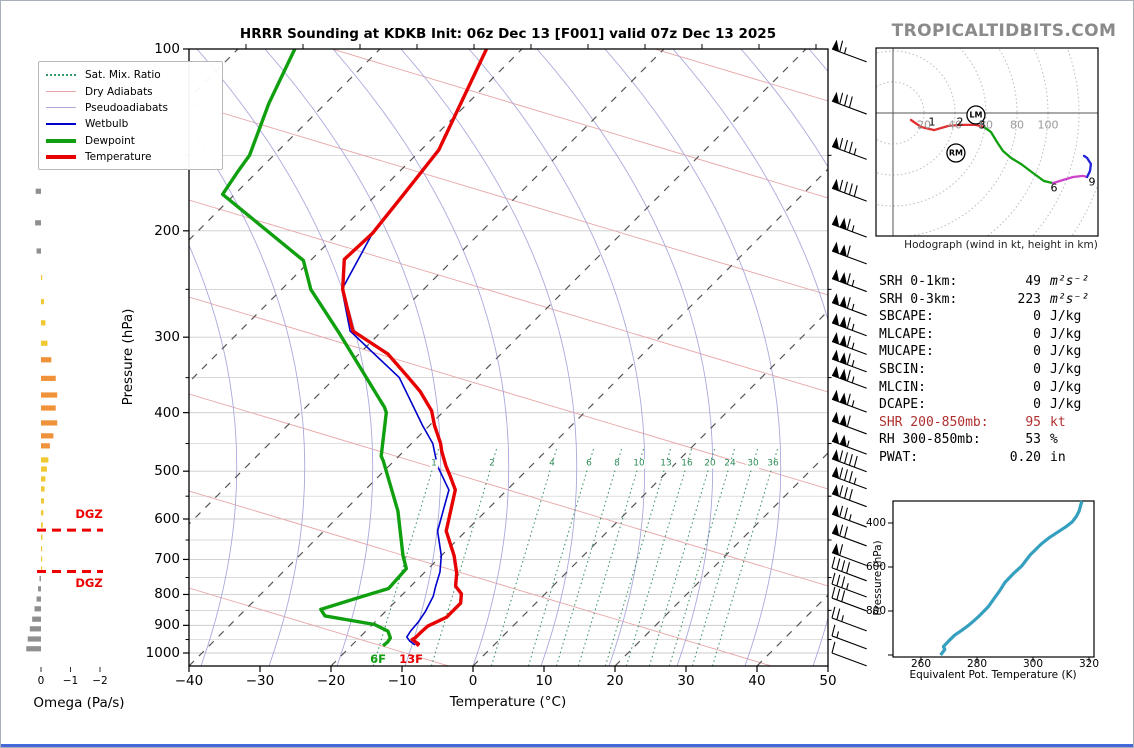  What do you see at coordinates (126, 107) in the screenshot?
I see `legend-item-label: Pseudoadiabats` at bounding box center [126, 107].